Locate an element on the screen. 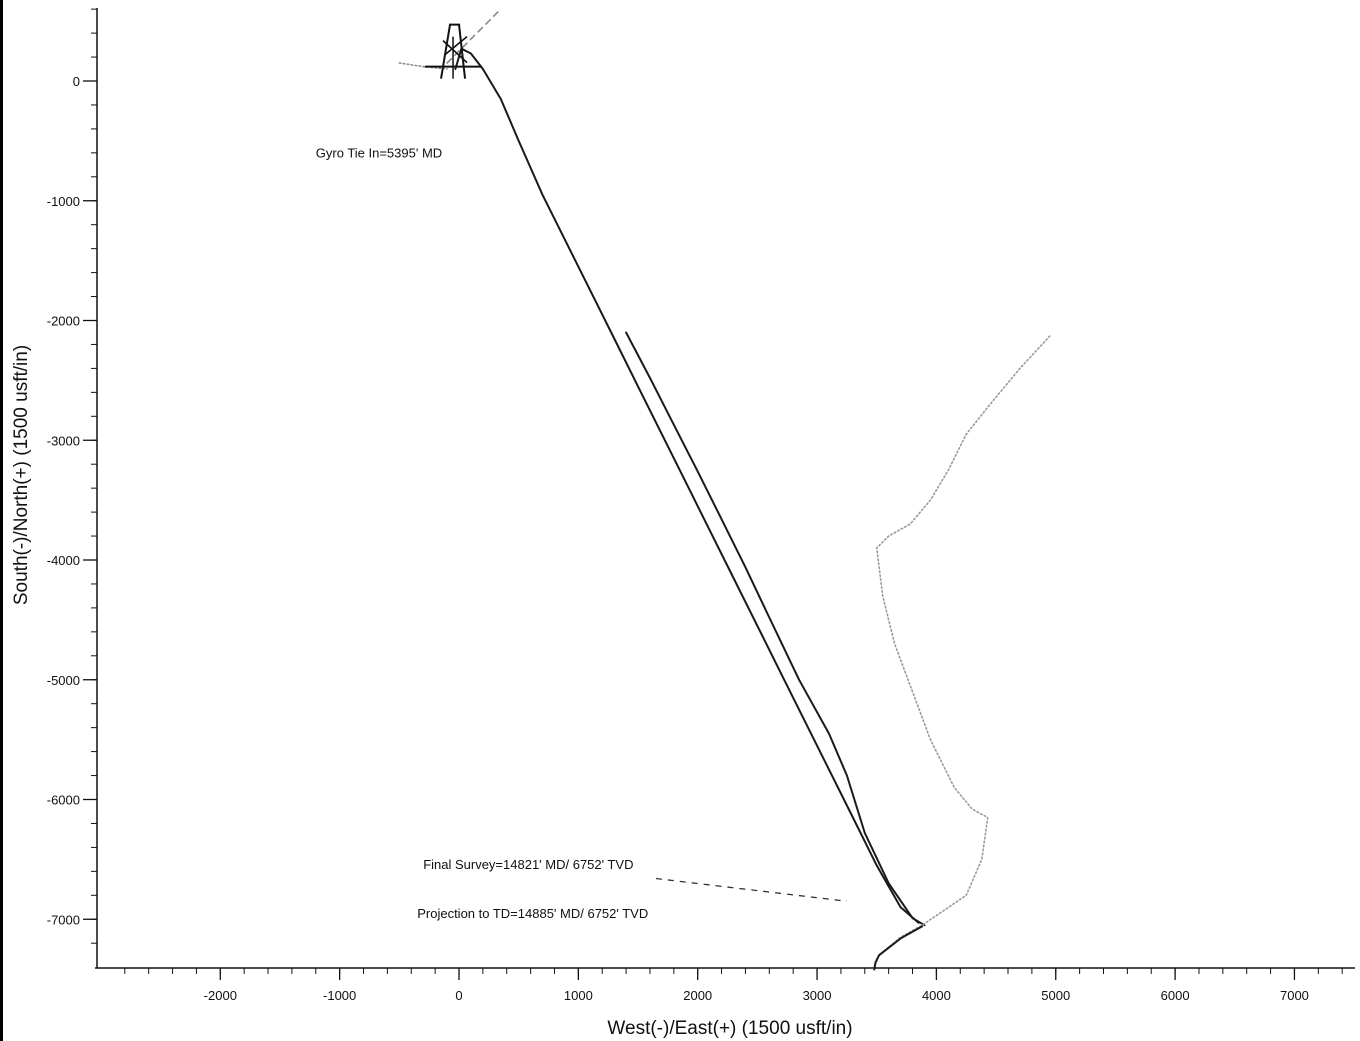  y-tick-label: 0 is located at coordinates (76, 81).